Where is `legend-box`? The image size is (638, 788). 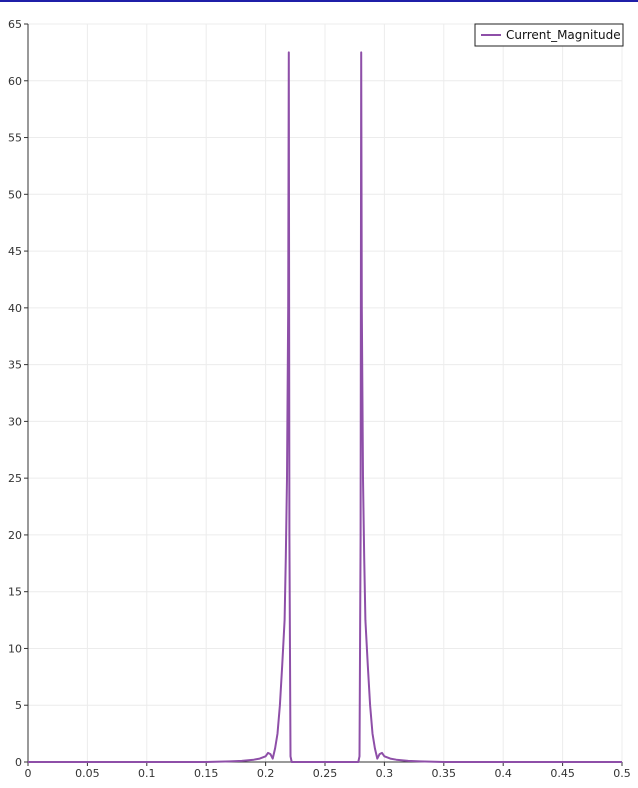
legend-box is located at coordinates (549, 35).